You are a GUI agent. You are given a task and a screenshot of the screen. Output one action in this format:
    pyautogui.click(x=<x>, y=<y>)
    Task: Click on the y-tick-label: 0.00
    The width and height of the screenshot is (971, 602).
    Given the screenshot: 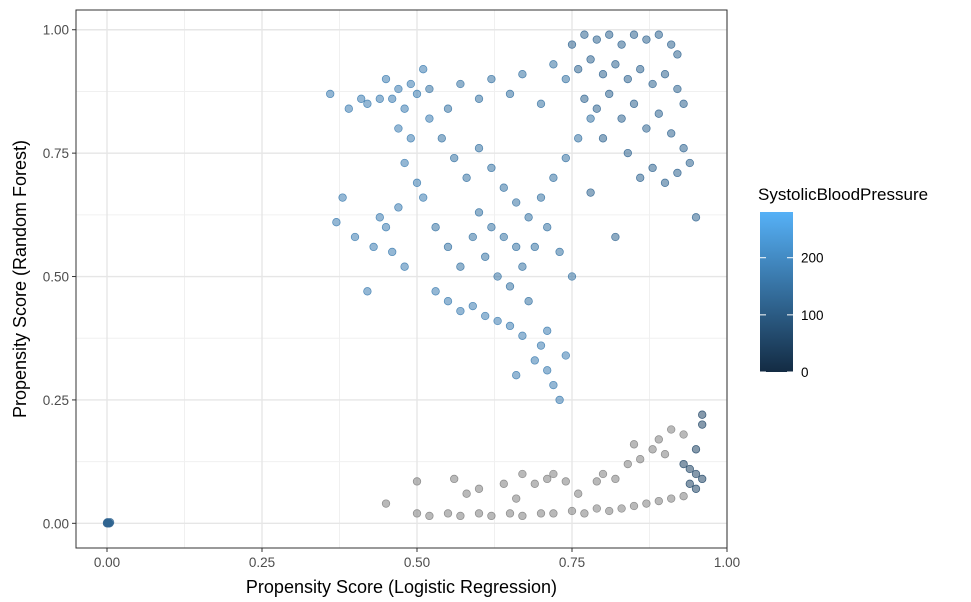 What is the action you would take?
    pyautogui.click(x=56, y=523)
    